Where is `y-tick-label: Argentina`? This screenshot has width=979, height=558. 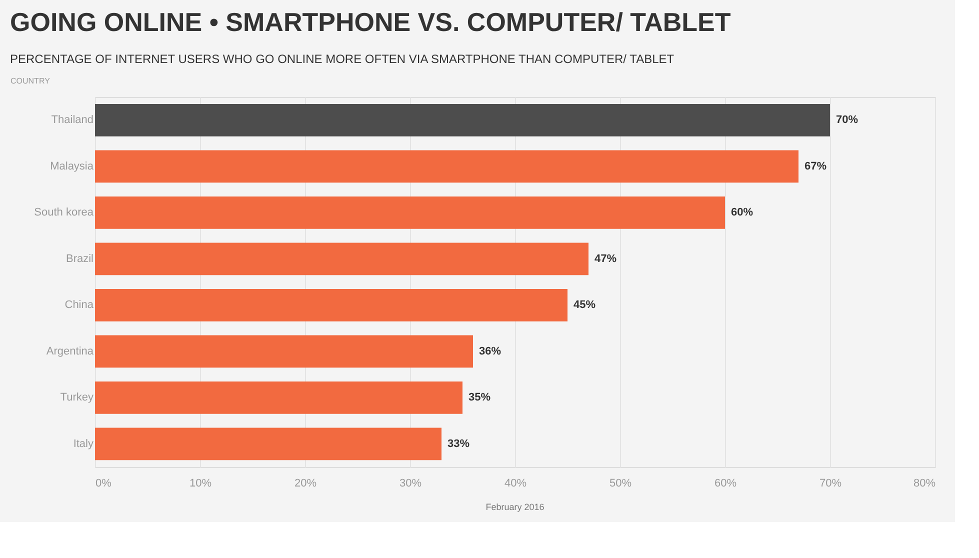 y-tick-label: Argentina is located at coordinates (70, 351).